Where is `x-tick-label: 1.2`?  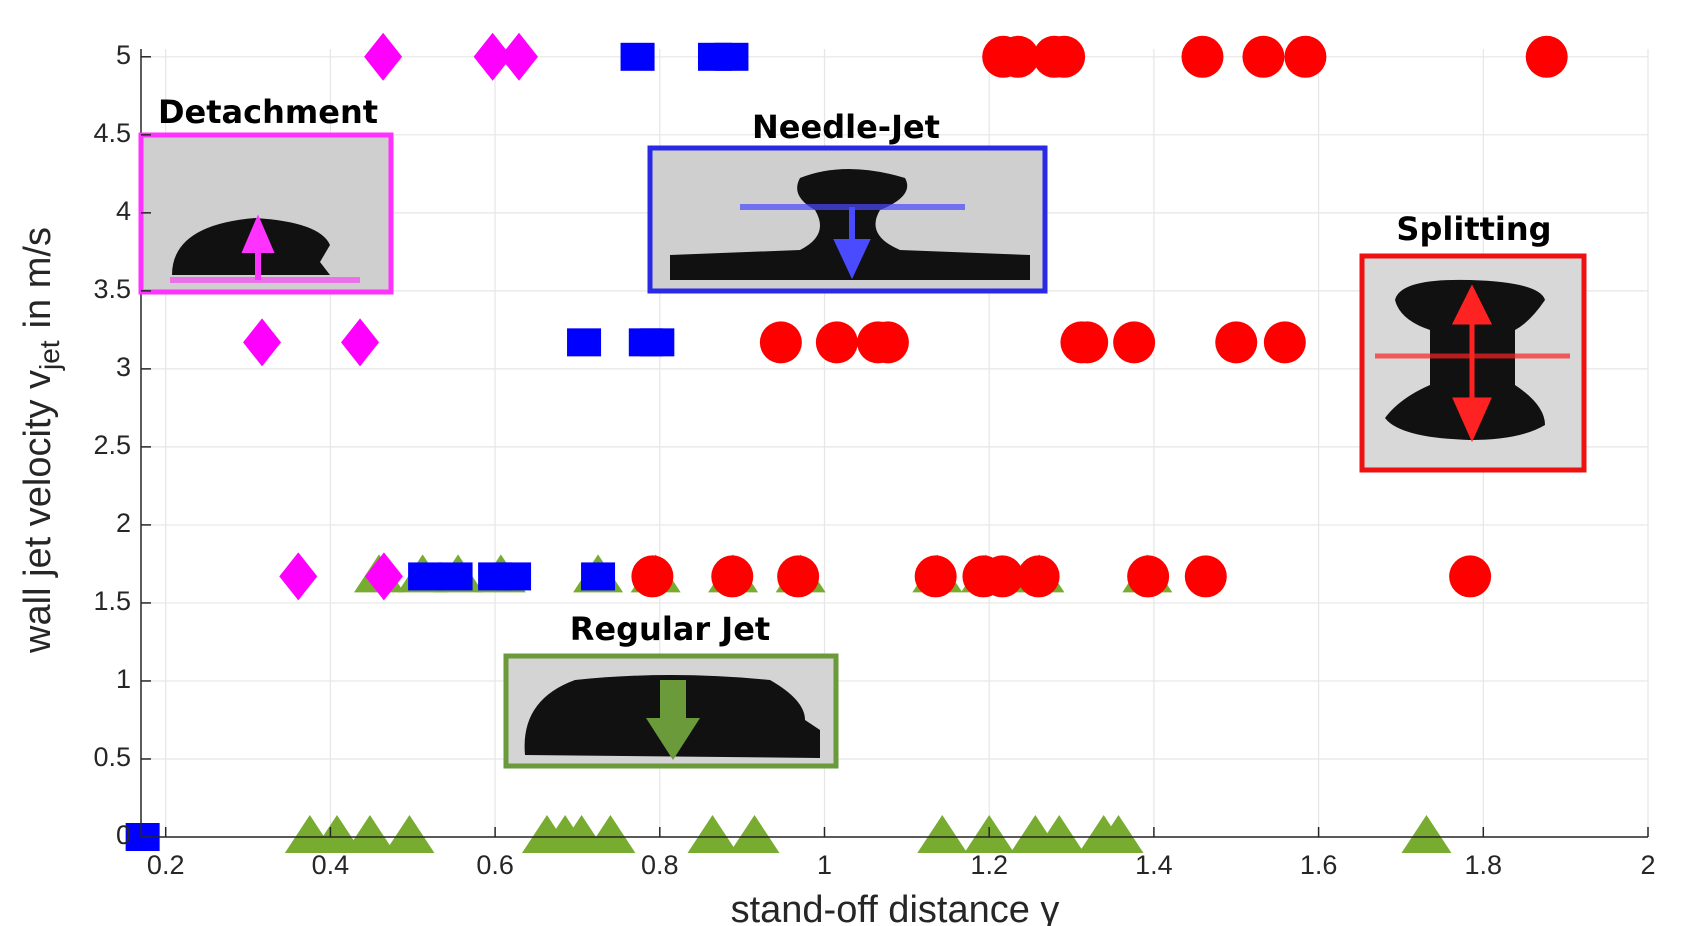
x-tick-label: 1.2 is located at coordinates (989, 865).